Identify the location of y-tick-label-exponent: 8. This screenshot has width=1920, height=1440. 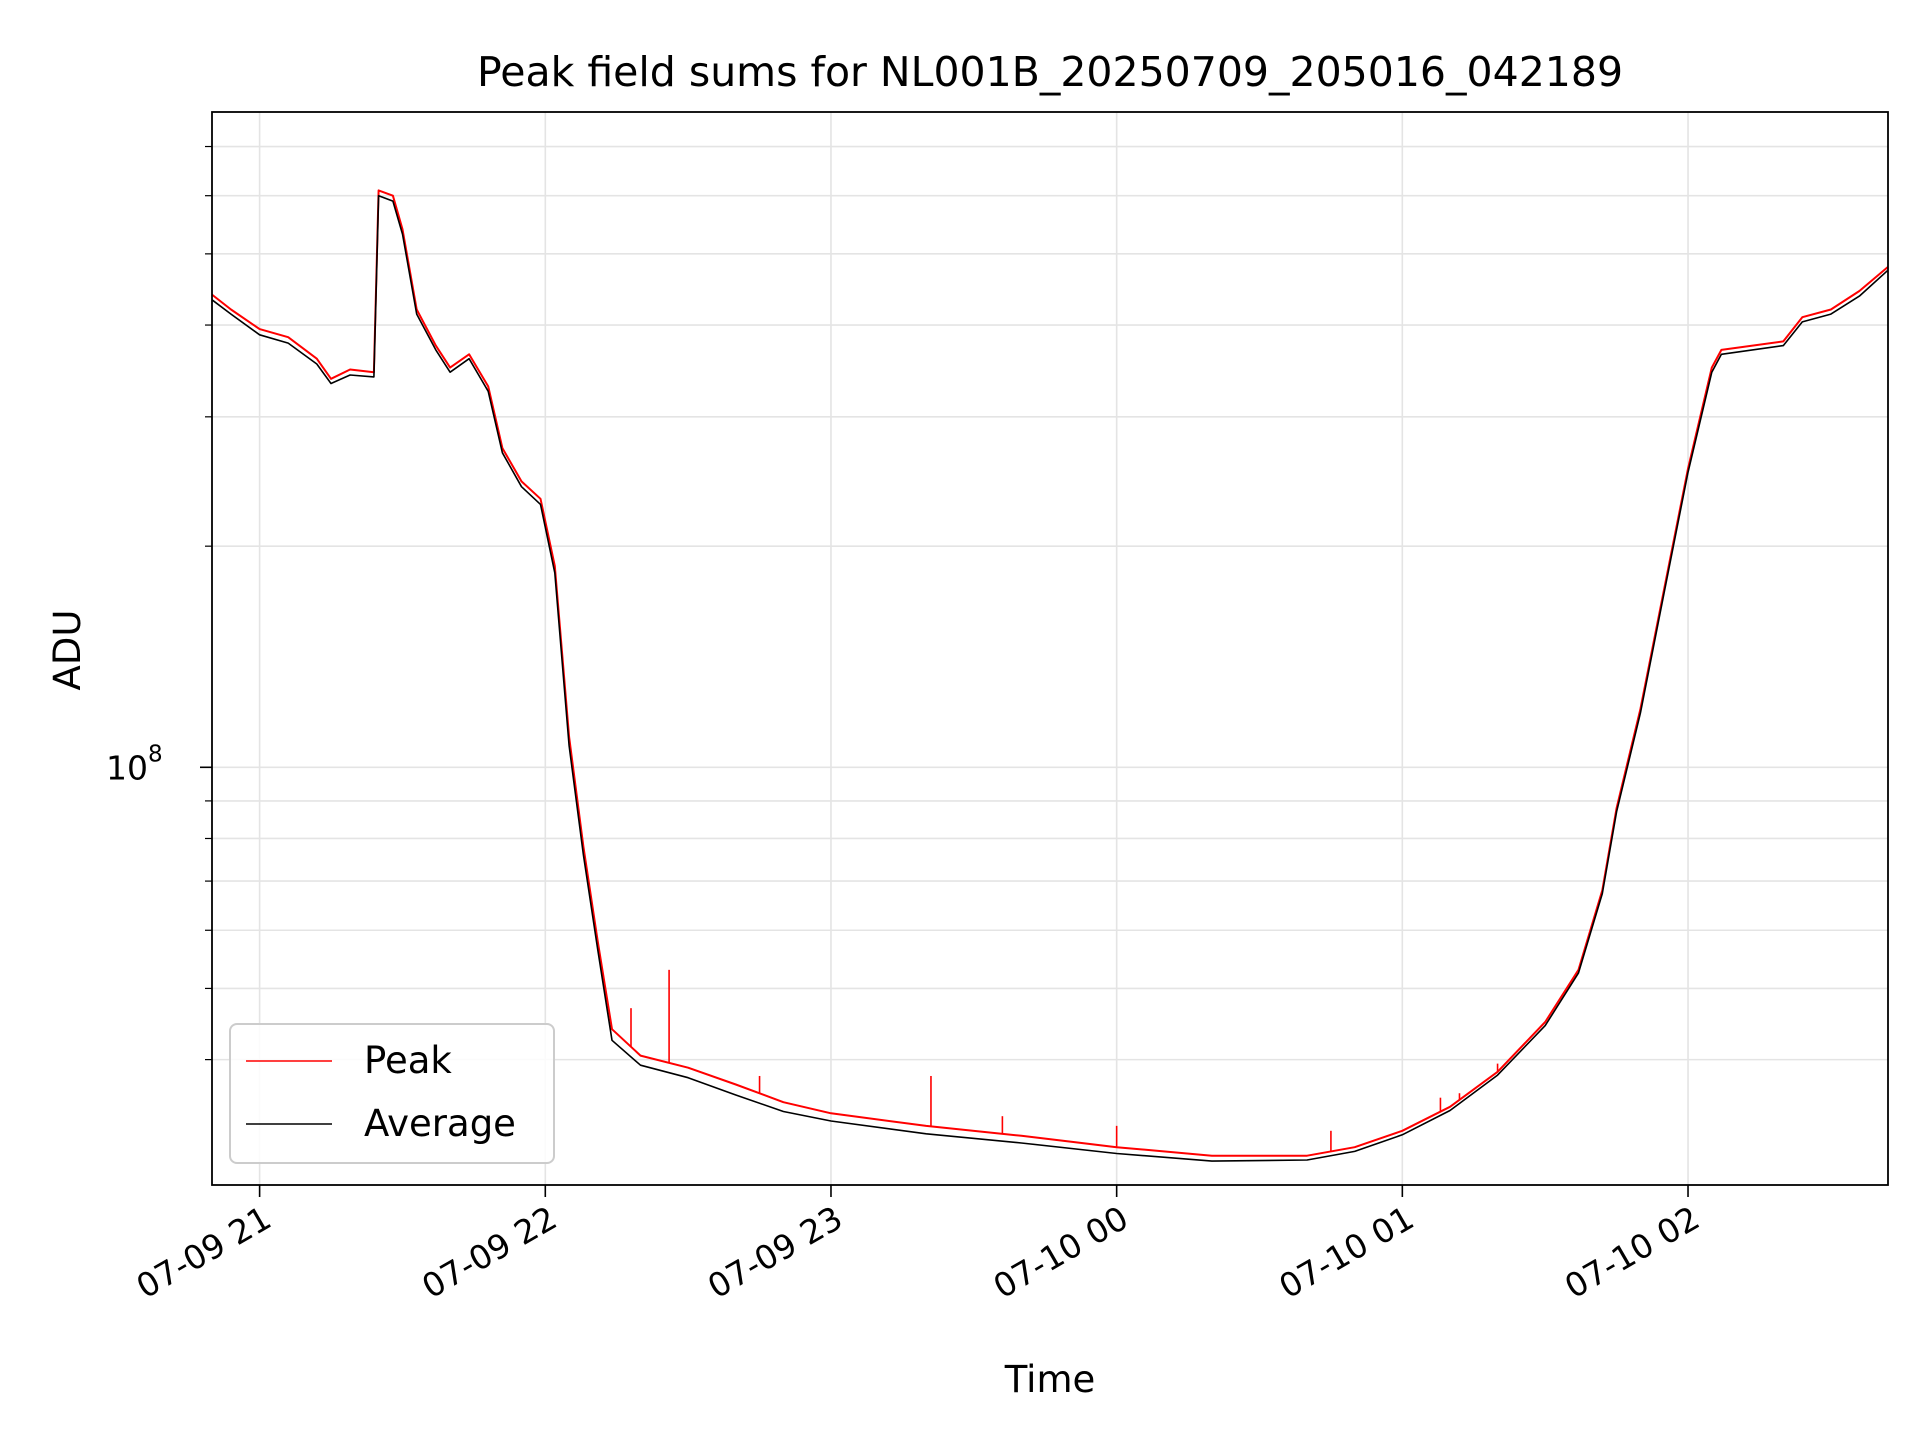
(155, 754).